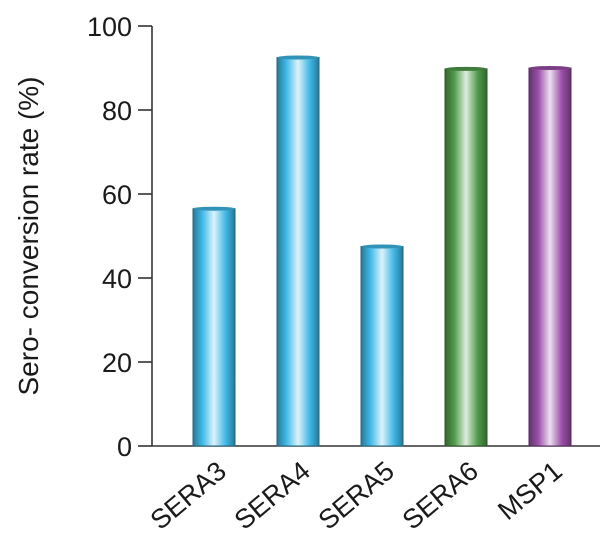 The height and width of the screenshot is (557, 608). I want to click on bar-sera3, so click(214, 327).